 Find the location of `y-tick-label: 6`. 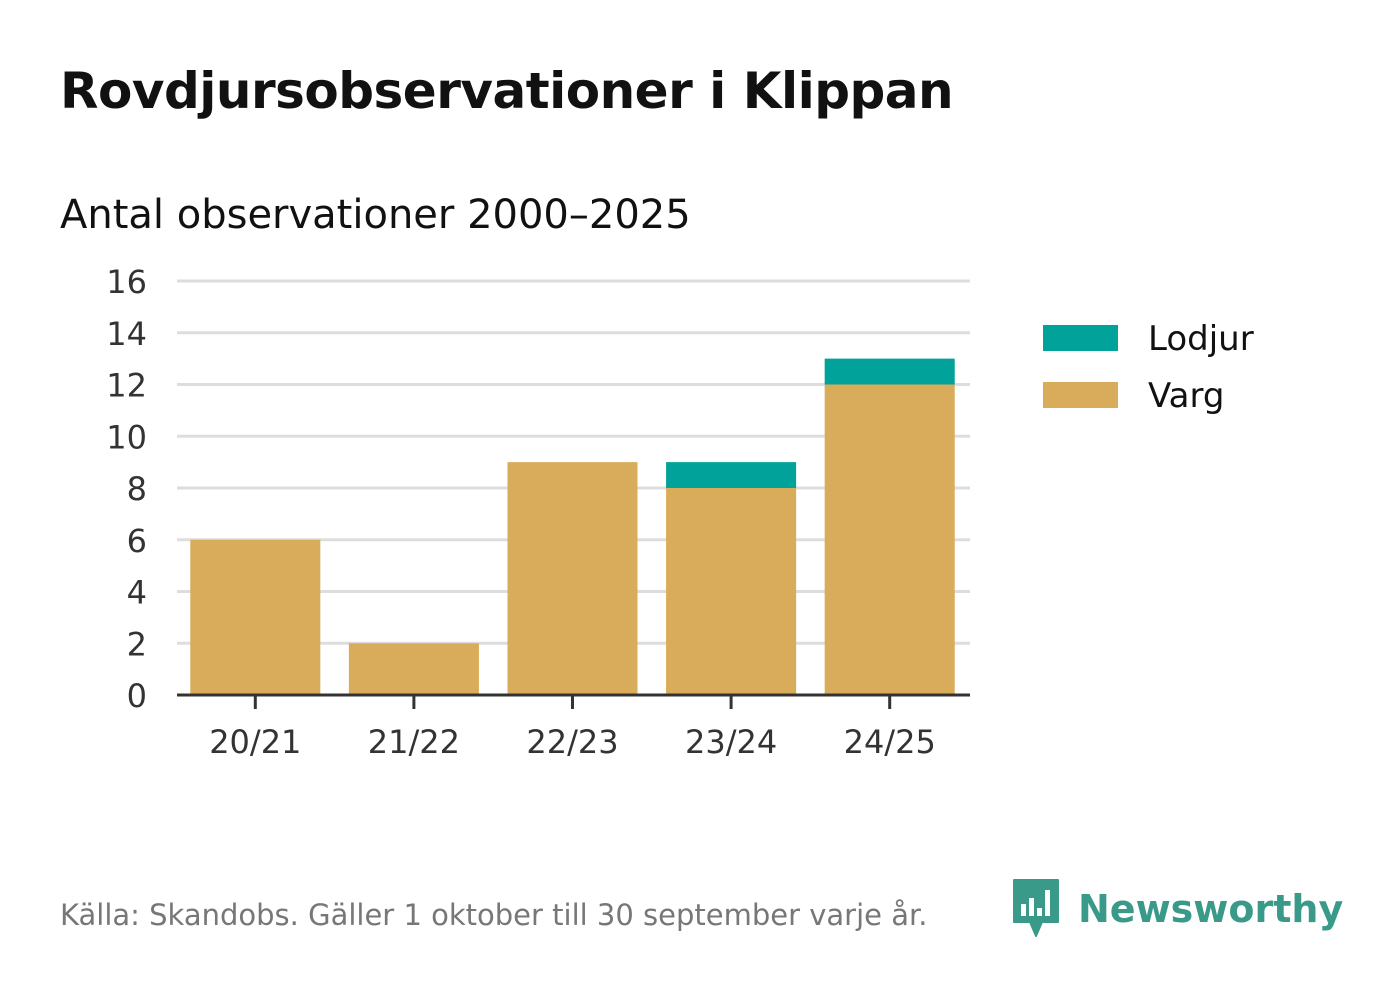

y-tick-label: 6 is located at coordinates (137, 541).